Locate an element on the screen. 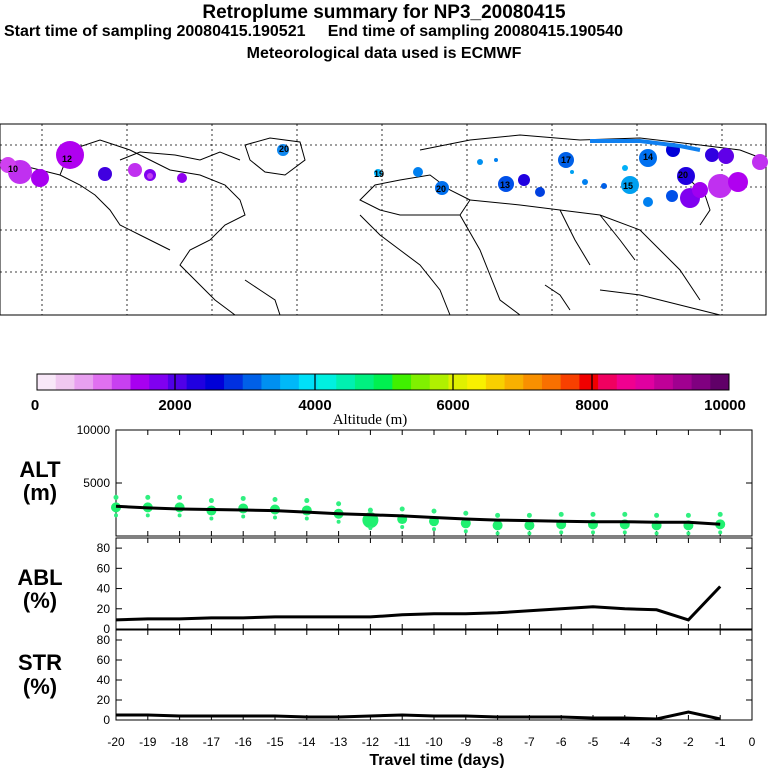  map-number-labels: 12 20 19 17 13 20 14 15 20 10 is located at coordinates (348, 169).